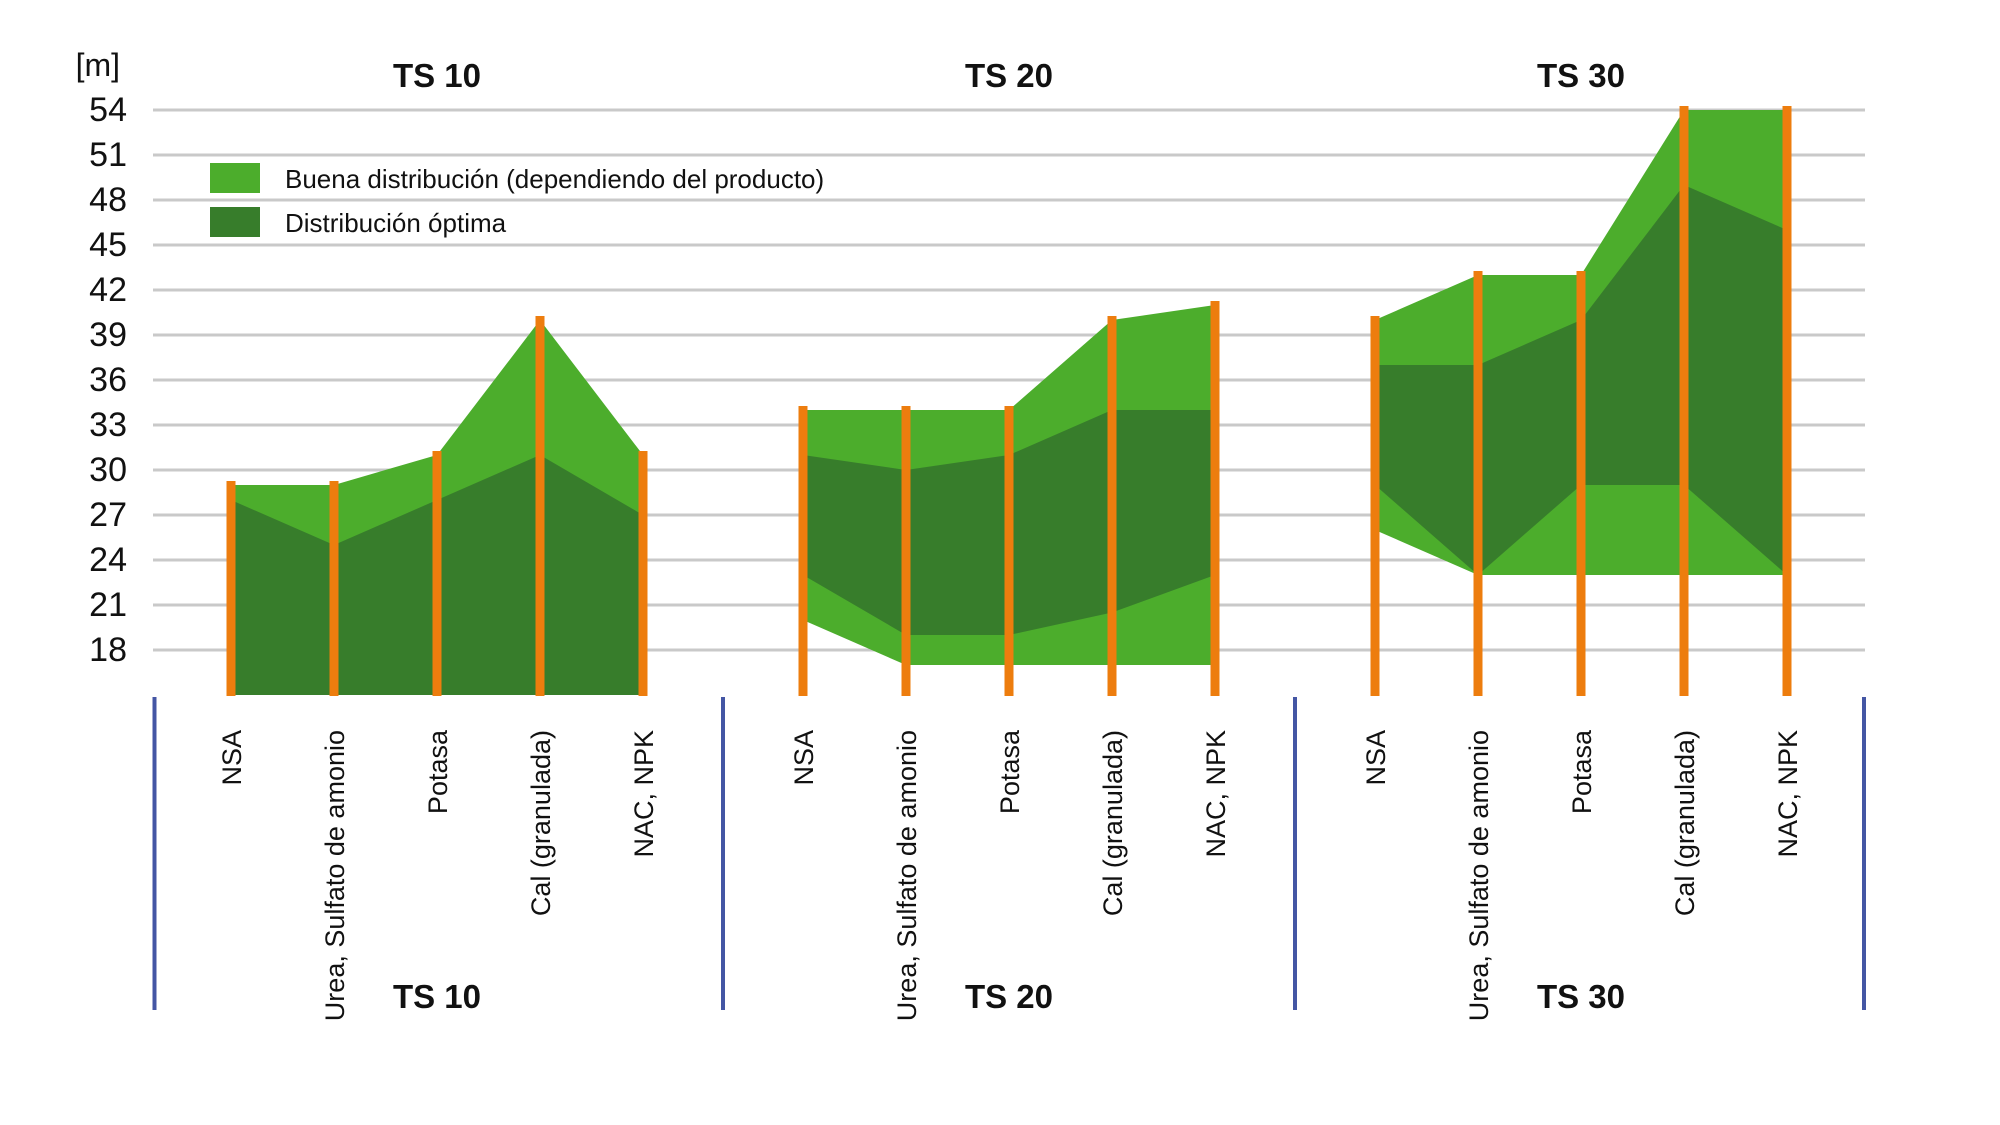 This screenshot has width=2000, height=1125. I want to click on group-bottom-label: TS 10, so click(437, 996).